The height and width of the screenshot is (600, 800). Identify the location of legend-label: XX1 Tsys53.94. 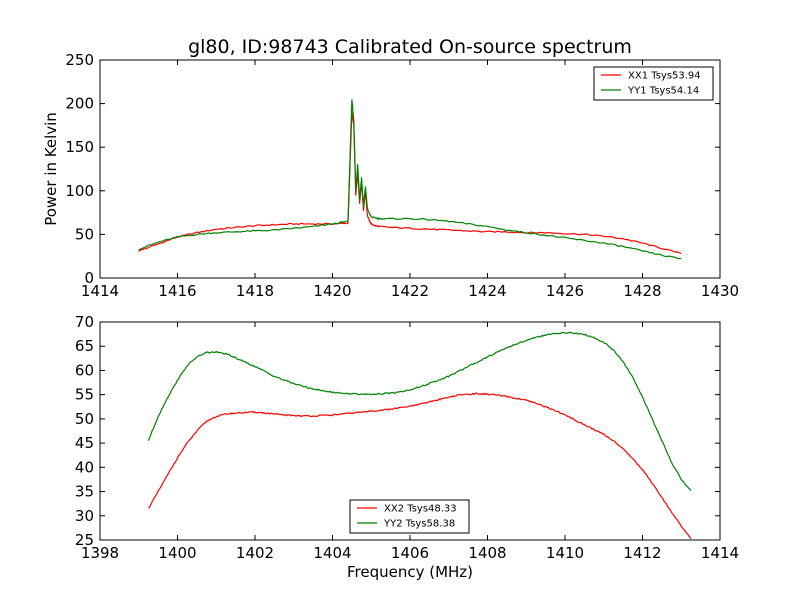
(664, 76).